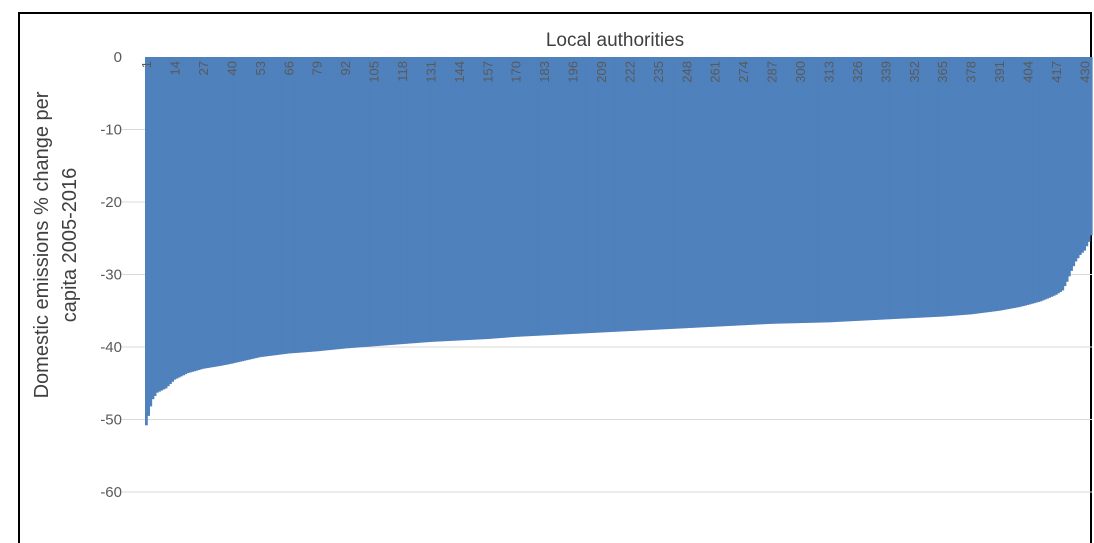 Image resolution: width=1094 pixels, height=543 pixels. What do you see at coordinates (111, 130) in the screenshot?
I see `y-tick-label: -10` at bounding box center [111, 130].